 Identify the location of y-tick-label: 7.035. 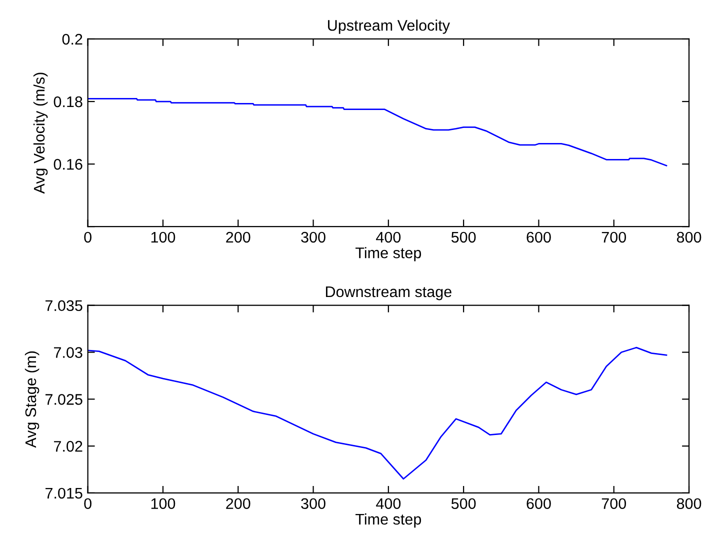
(64, 306).